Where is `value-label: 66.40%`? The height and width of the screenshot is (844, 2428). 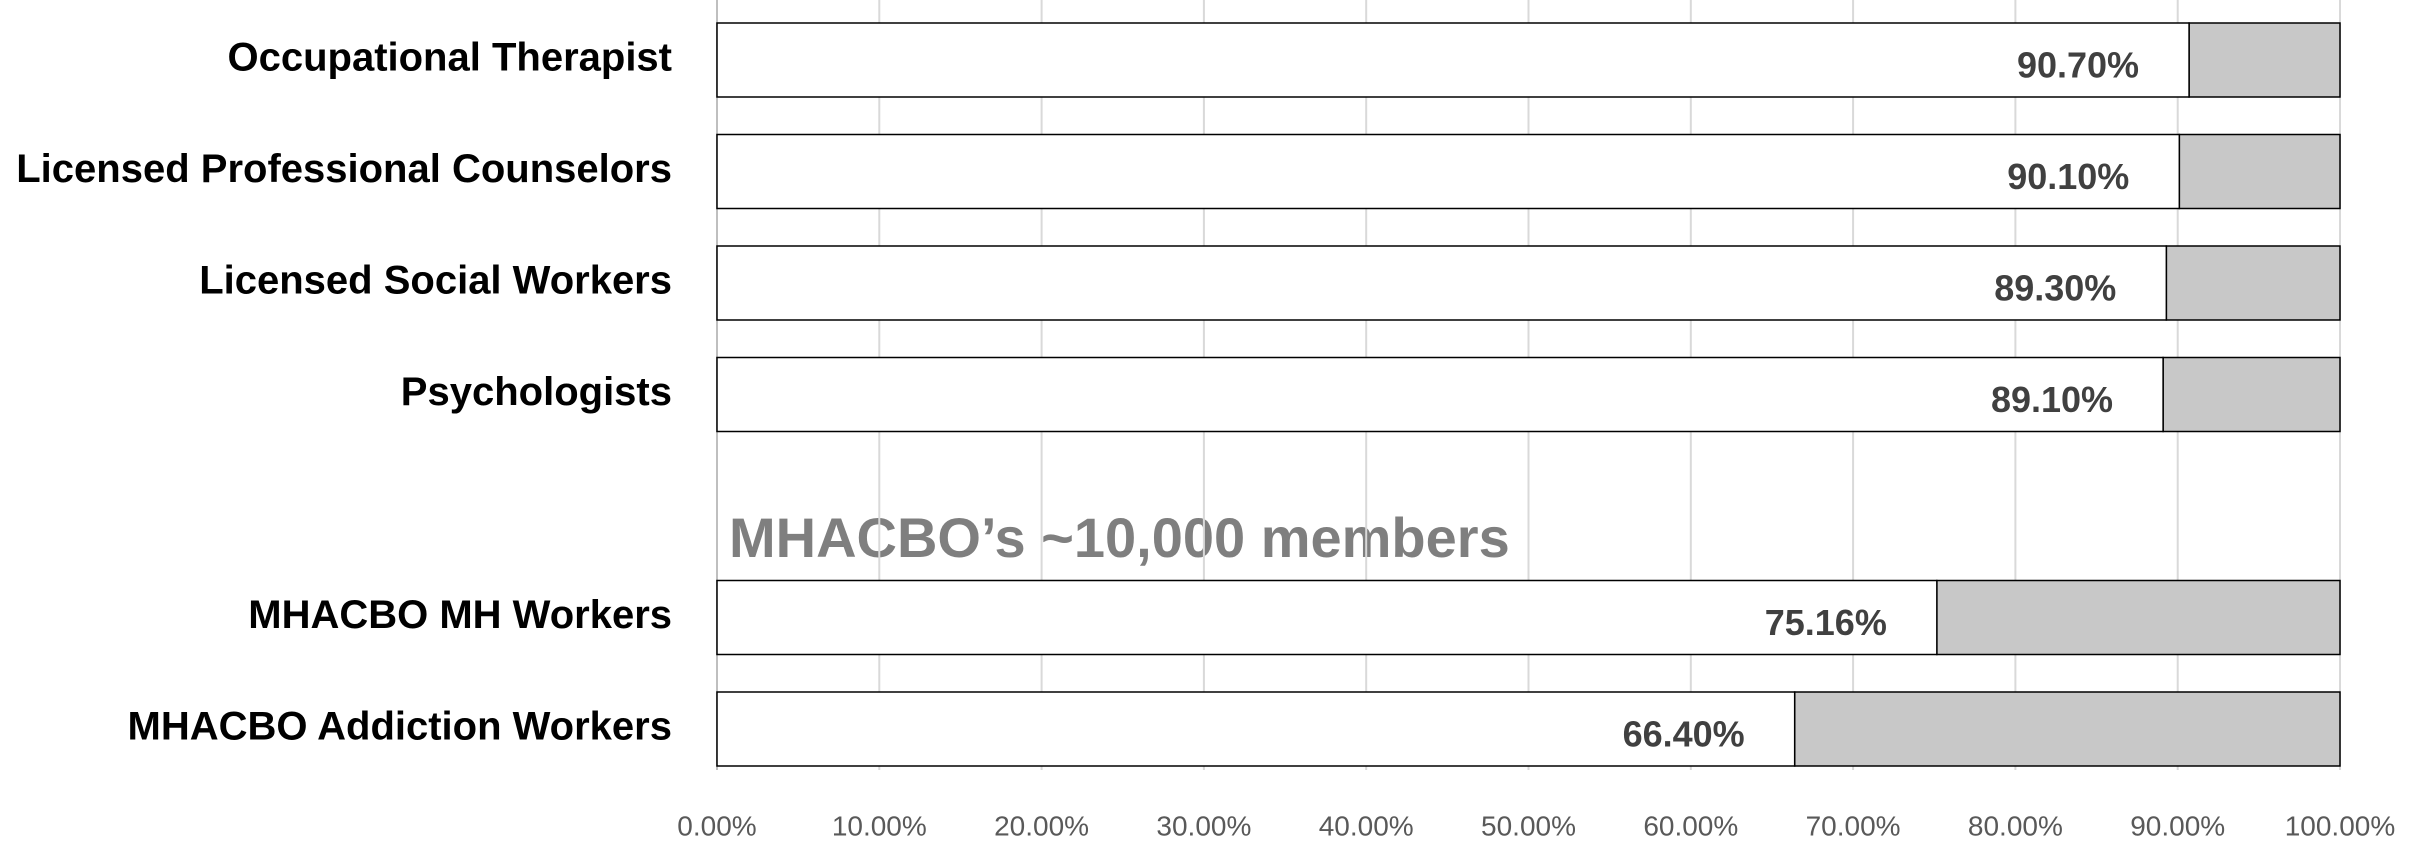 value-label: 66.40% is located at coordinates (1684, 734).